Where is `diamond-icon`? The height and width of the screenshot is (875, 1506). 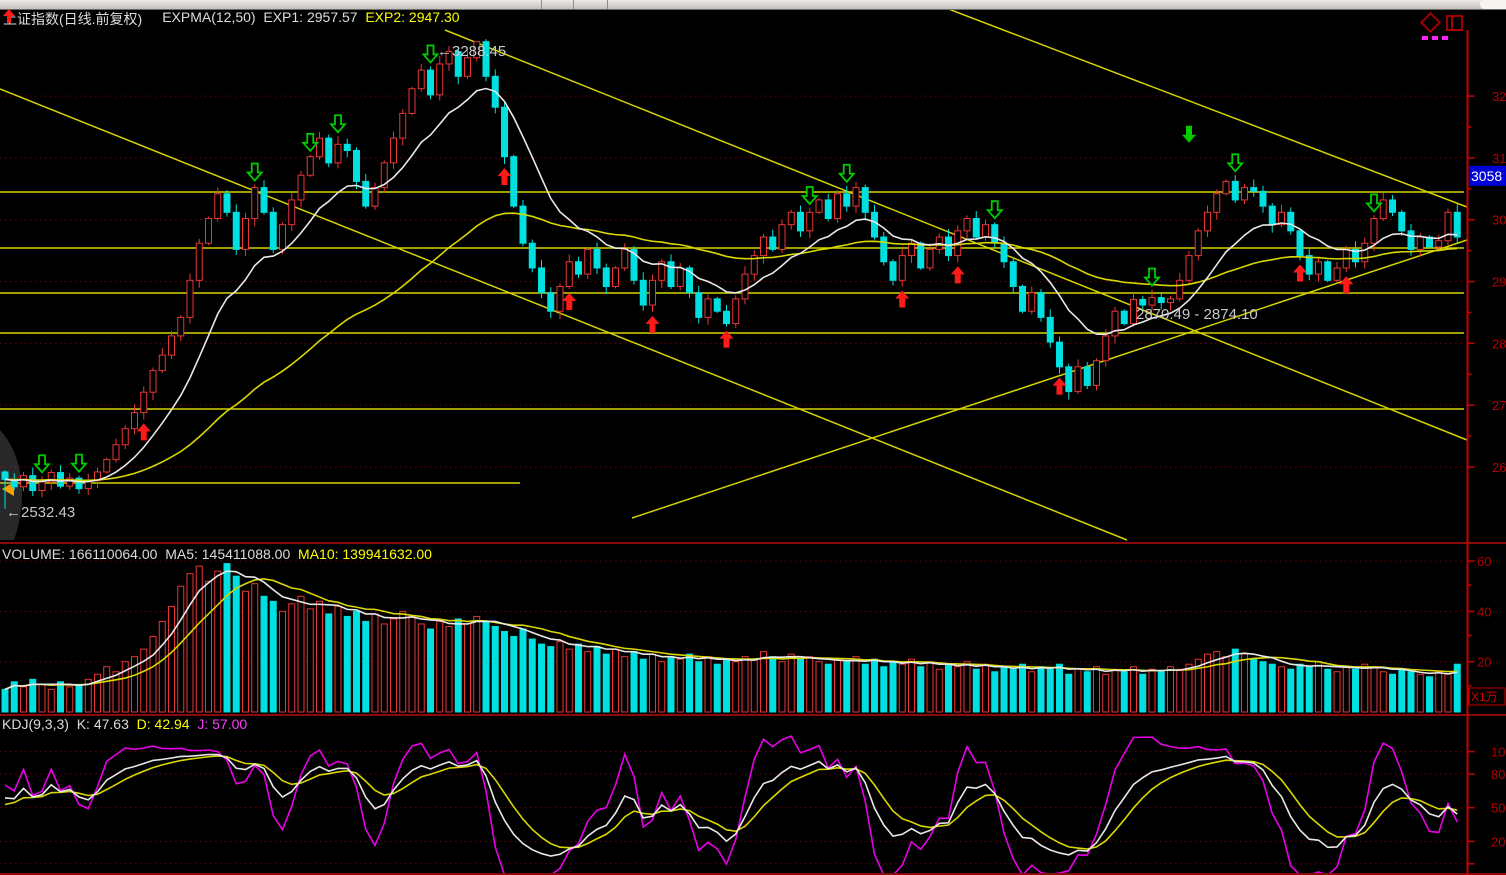
diamond-icon is located at coordinates (1430, 22).